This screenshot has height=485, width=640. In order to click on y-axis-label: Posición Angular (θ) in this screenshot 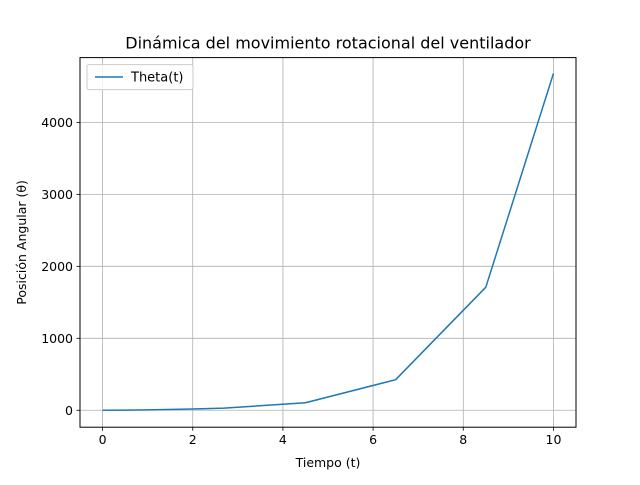, I will do `click(21, 242)`.